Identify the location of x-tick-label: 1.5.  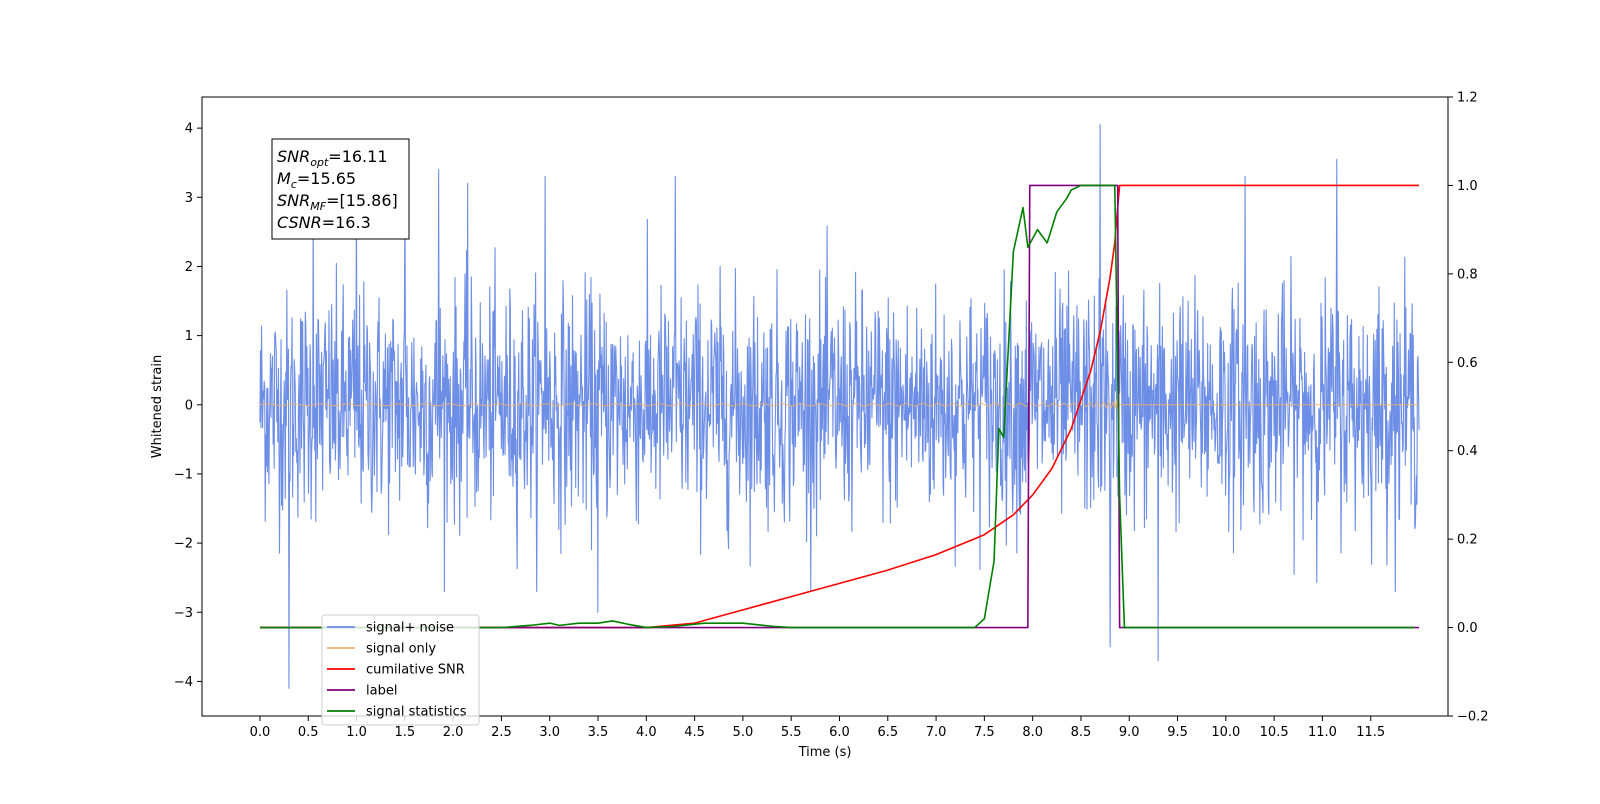
(404, 732).